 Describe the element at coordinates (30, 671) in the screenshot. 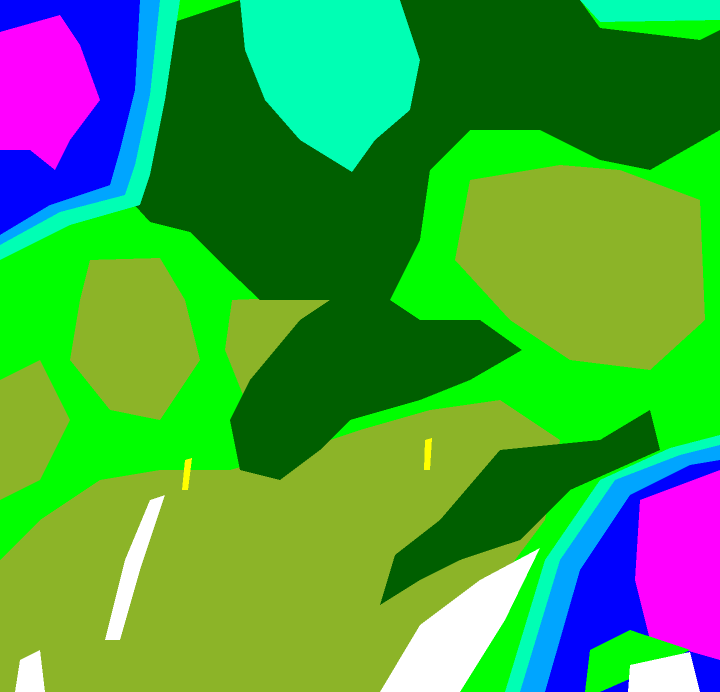

I see `white-streak-lowleft` at that location.